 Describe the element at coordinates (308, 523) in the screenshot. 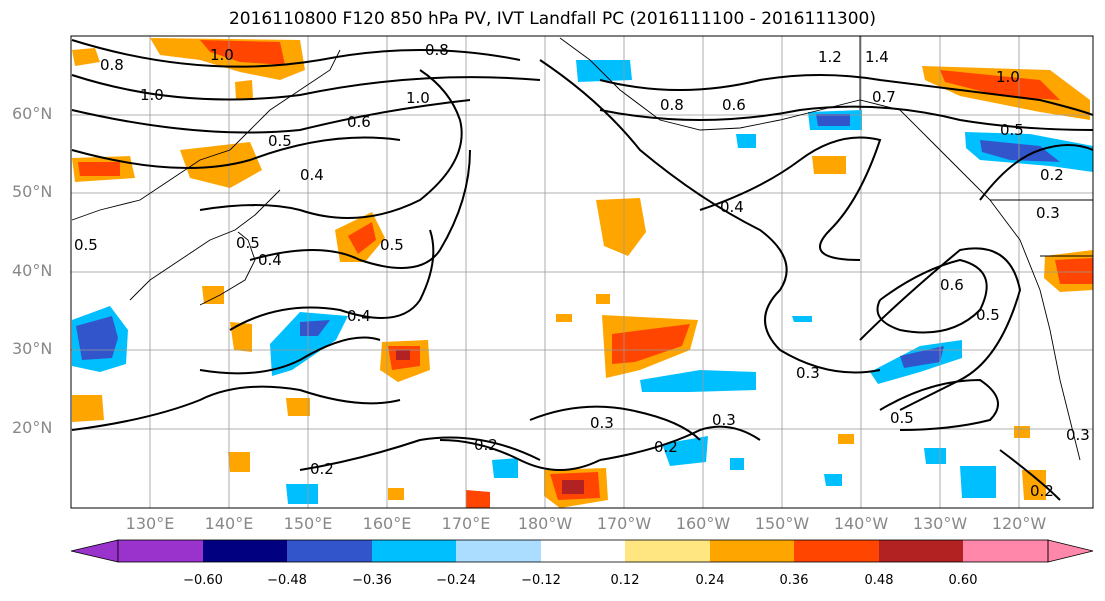

I see `lon-label: 150°E` at that location.